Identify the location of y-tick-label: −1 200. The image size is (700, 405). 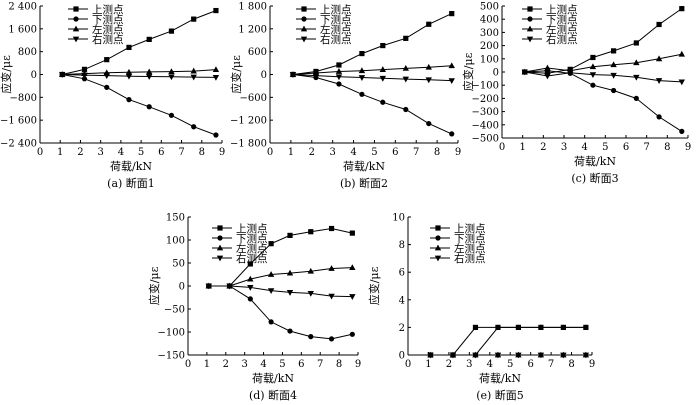
(248, 121).